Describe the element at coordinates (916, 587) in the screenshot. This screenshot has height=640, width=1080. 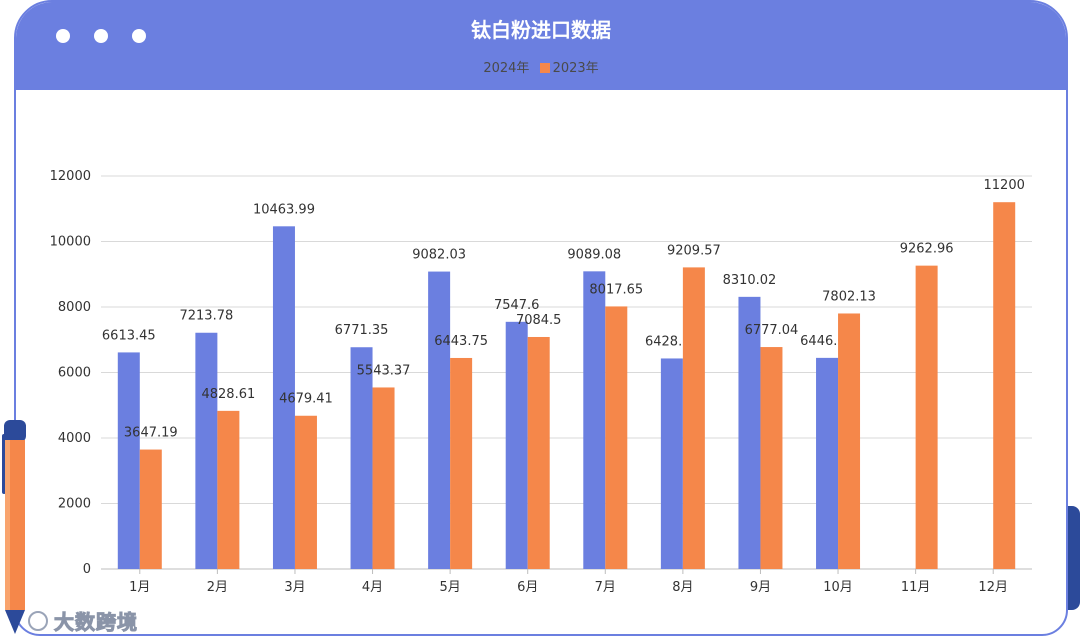
I see `x-tick-label: 11月` at that location.